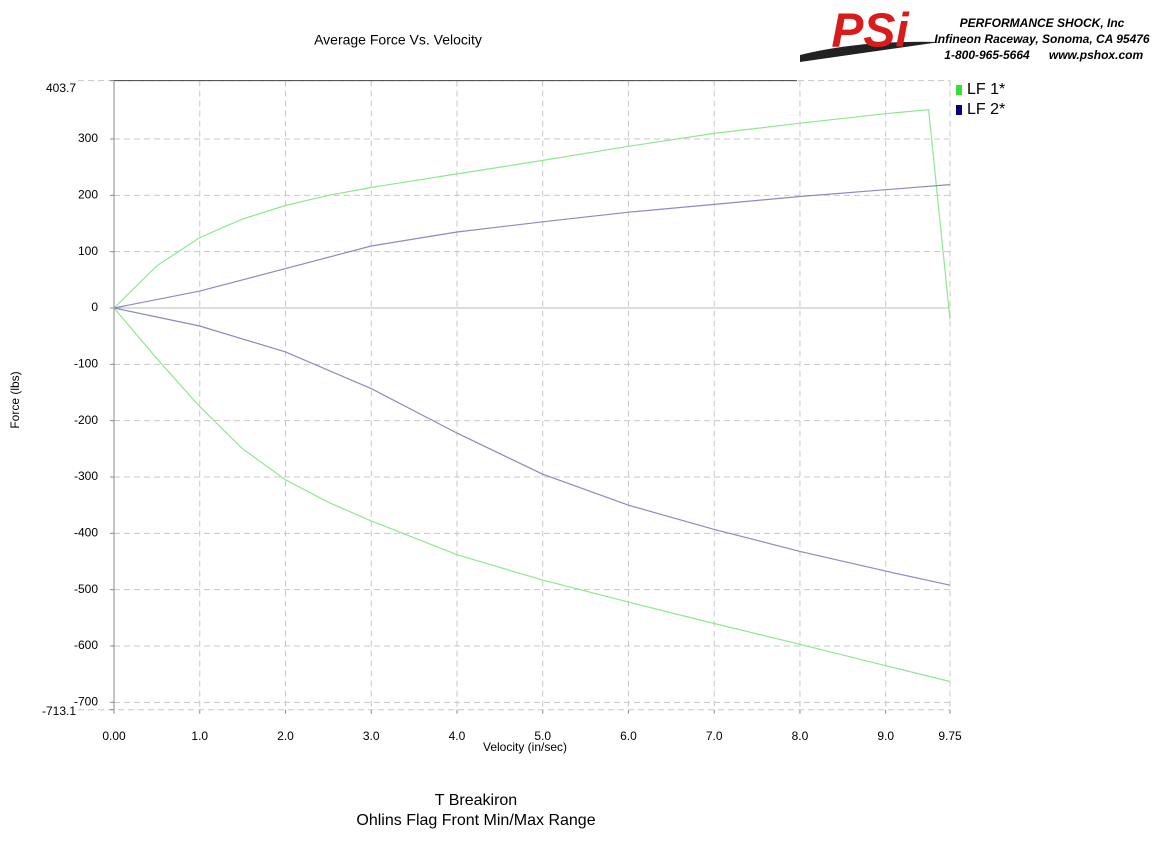  What do you see at coordinates (950, 736) in the screenshot?
I see `x-tick-label: 9.75` at bounding box center [950, 736].